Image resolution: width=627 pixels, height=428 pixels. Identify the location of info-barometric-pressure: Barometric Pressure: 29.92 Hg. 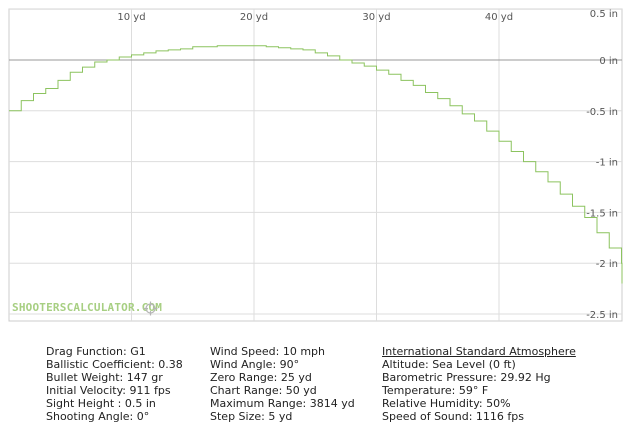
(466, 377).